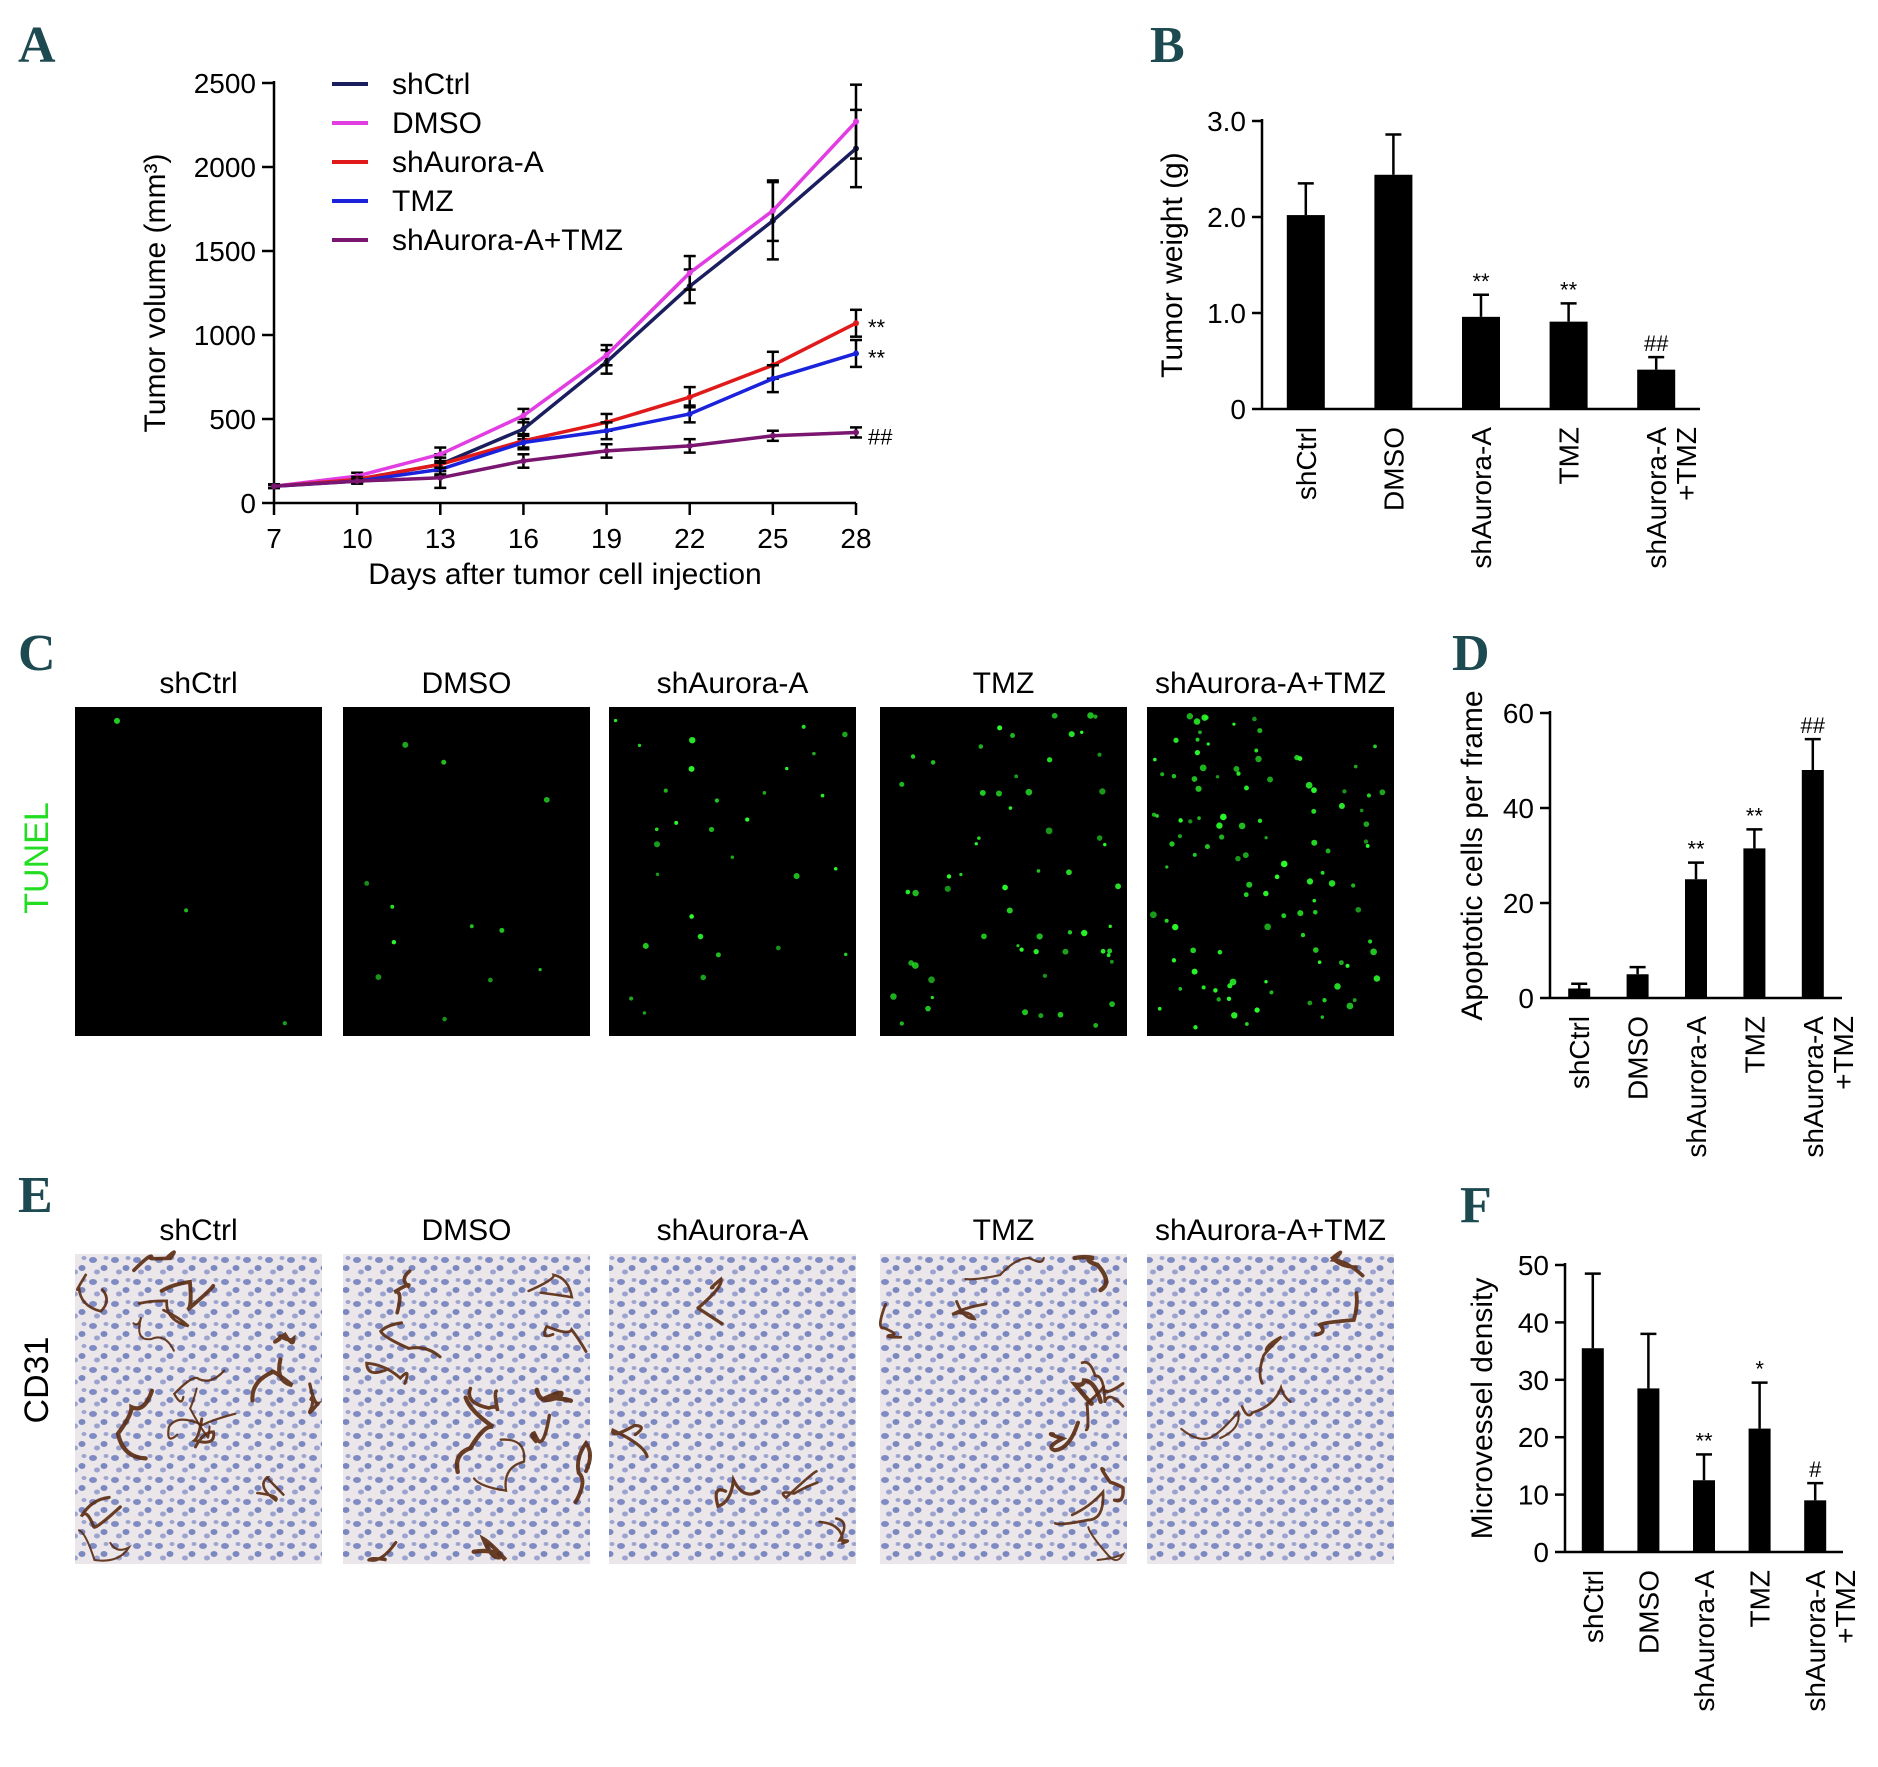  What do you see at coordinates (606, 538) in the screenshot?
I see `x-tick-label: 19` at bounding box center [606, 538].